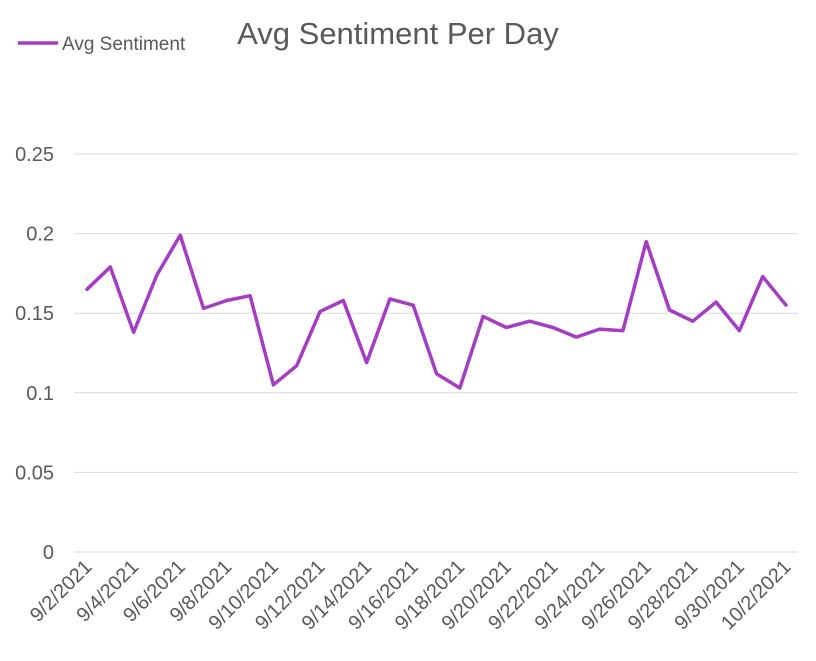 The width and height of the screenshot is (816, 661). I want to click on legend-label: Avg Sentiment, so click(124, 44).